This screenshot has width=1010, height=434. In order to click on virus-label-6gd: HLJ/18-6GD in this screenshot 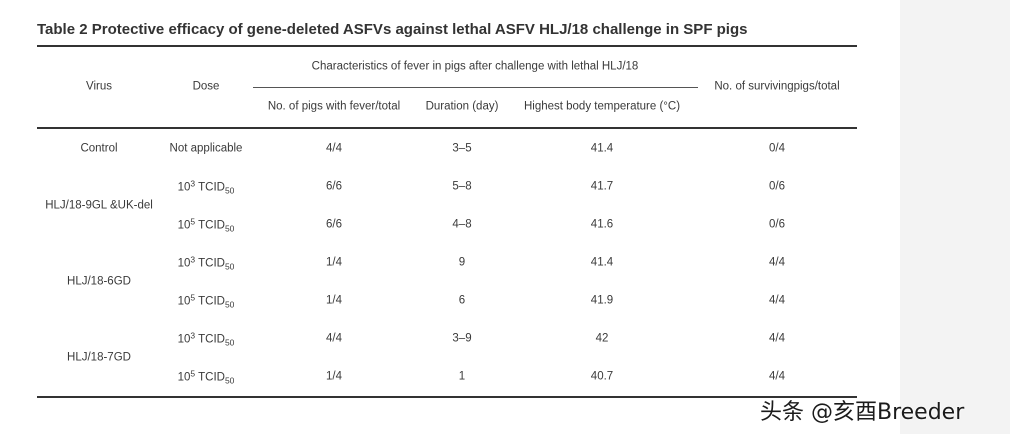, I will do `click(99, 281)`.